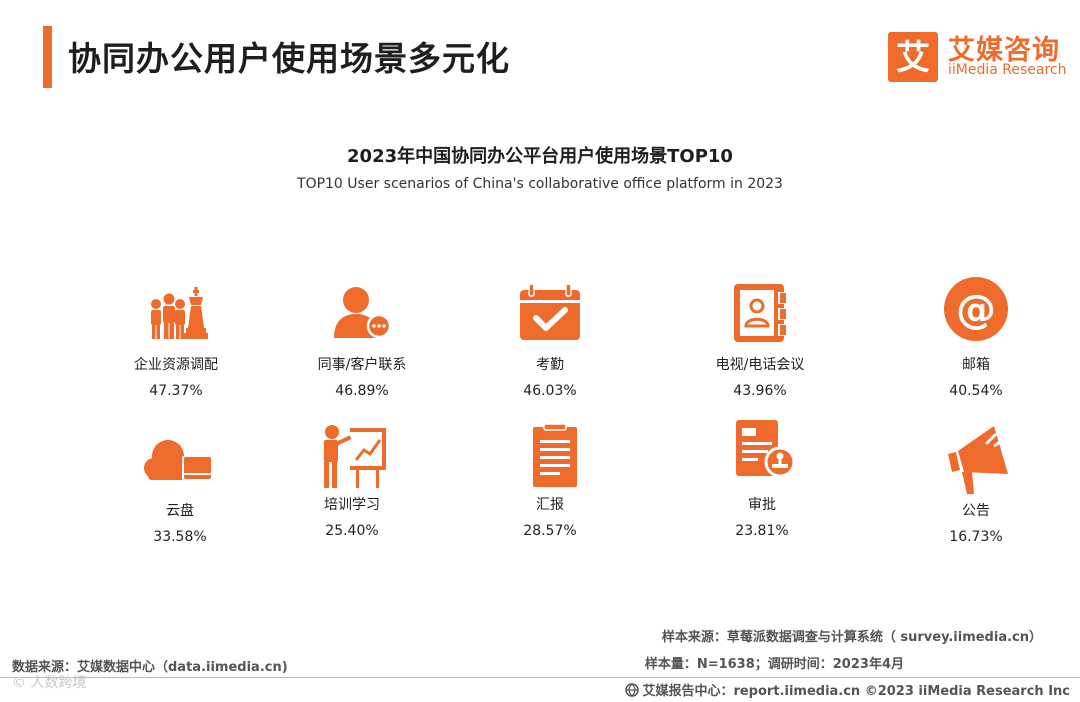 The width and height of the screenshot is (1080, 702). Describe the element at coordinates (180, 511) in the screenshot. I see `scenario-label: 云盘` at that location.